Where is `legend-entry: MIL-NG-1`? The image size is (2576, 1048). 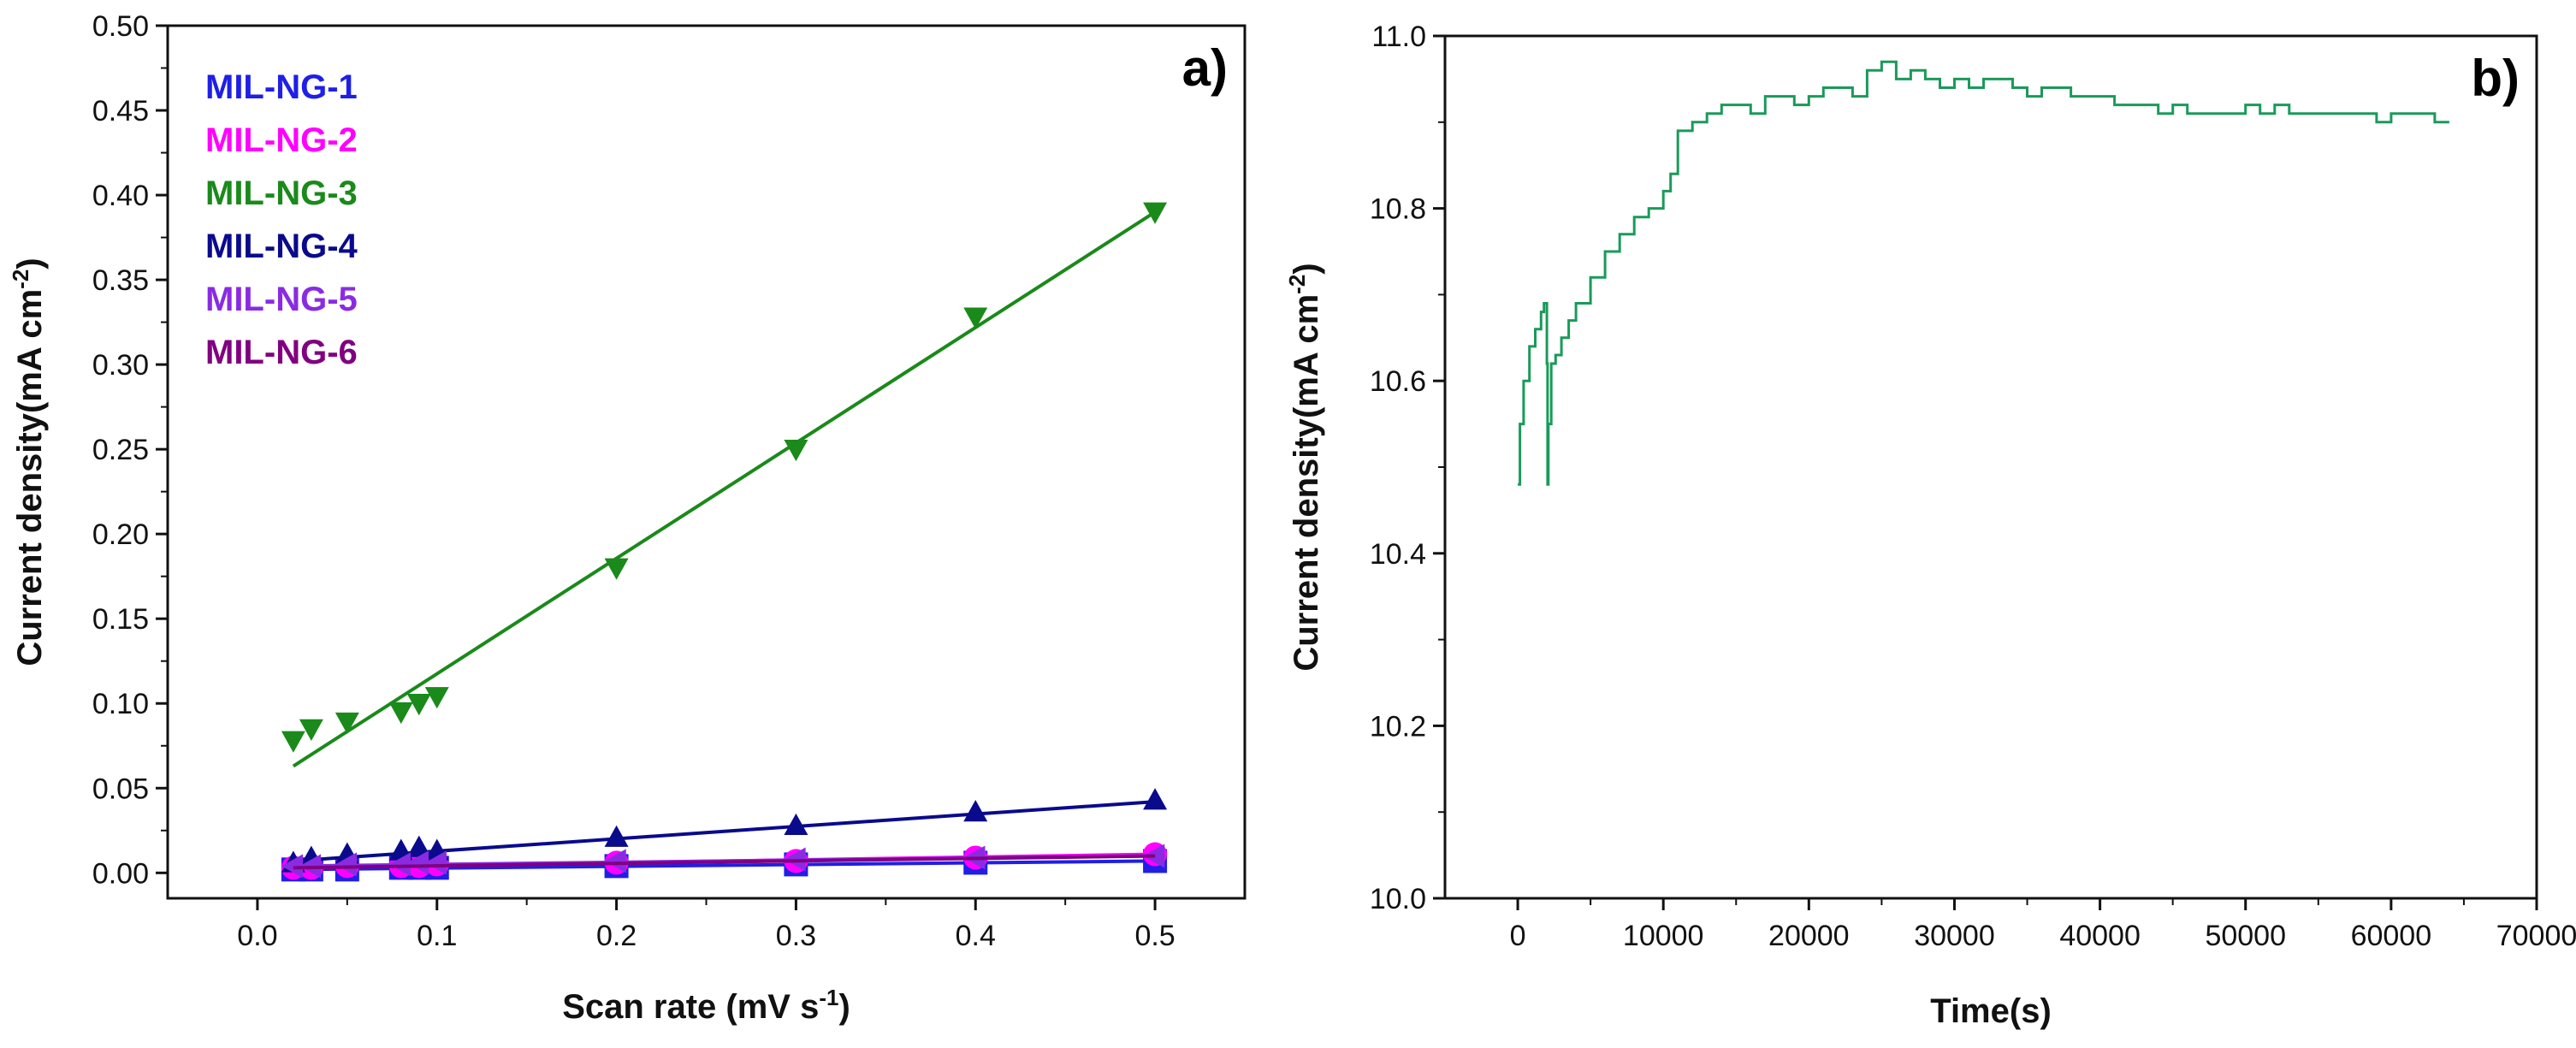
legend-entry: MIL-NG-1 is located at coordinates (281, 87).